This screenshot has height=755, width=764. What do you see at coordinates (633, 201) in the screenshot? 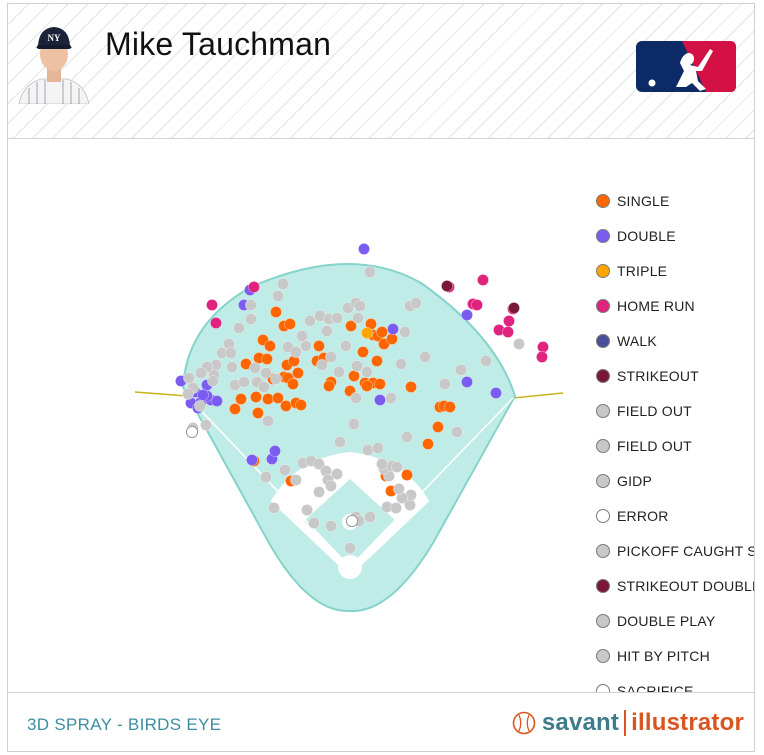
I see `legend-item: SINGLE` at bounding box center [633, 201].